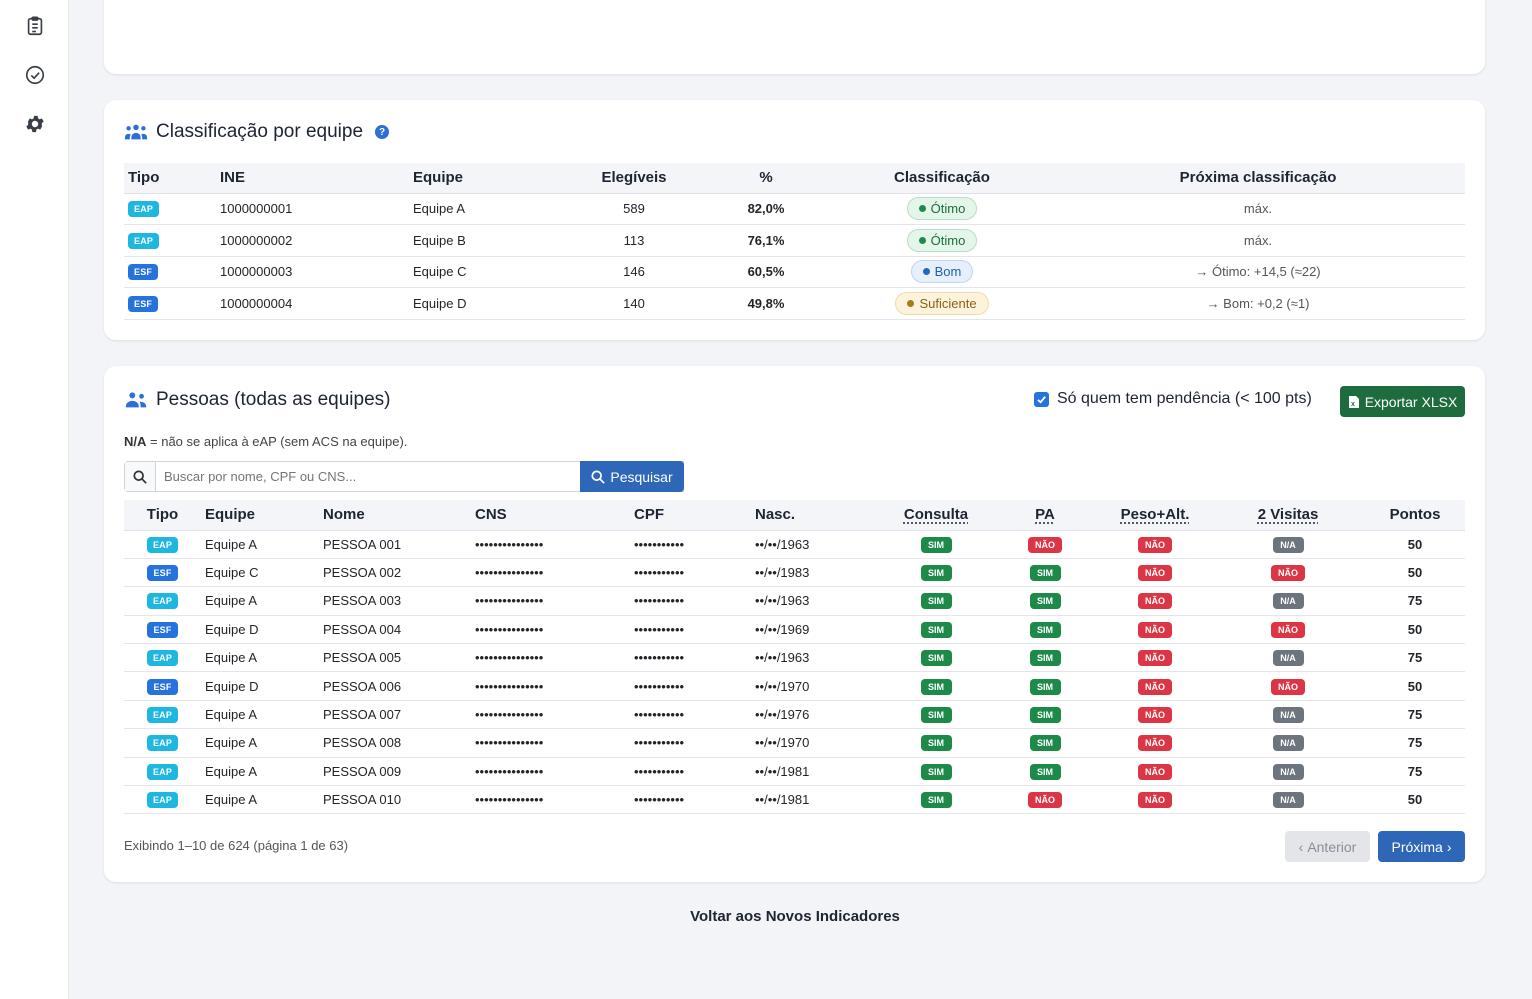 This screenshot has height=999, width=1532. I want to click on pcol-equipe: Equipe, so click(260, 515).